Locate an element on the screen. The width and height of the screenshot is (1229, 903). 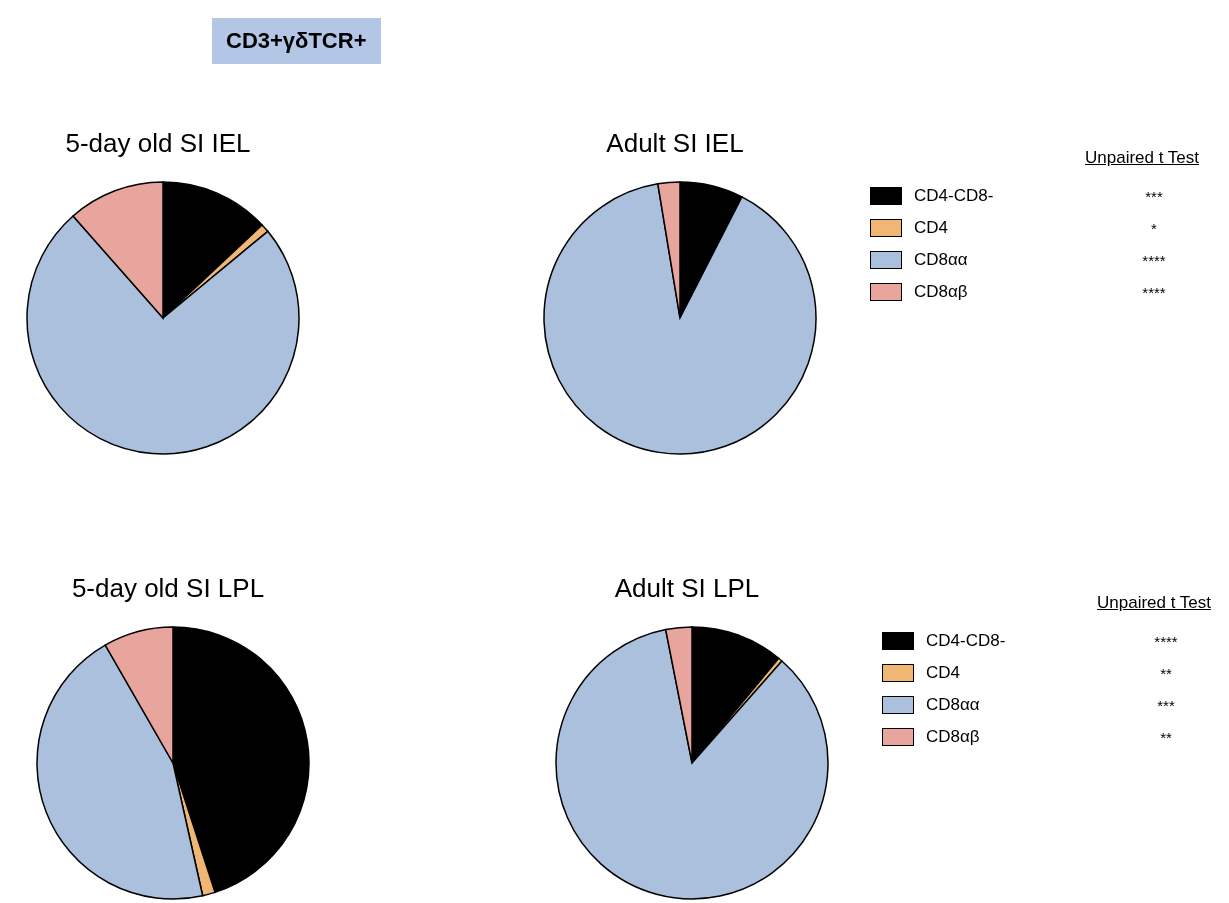
slice-label: 5-day old SI LPL is located at coordinates (168, 588).